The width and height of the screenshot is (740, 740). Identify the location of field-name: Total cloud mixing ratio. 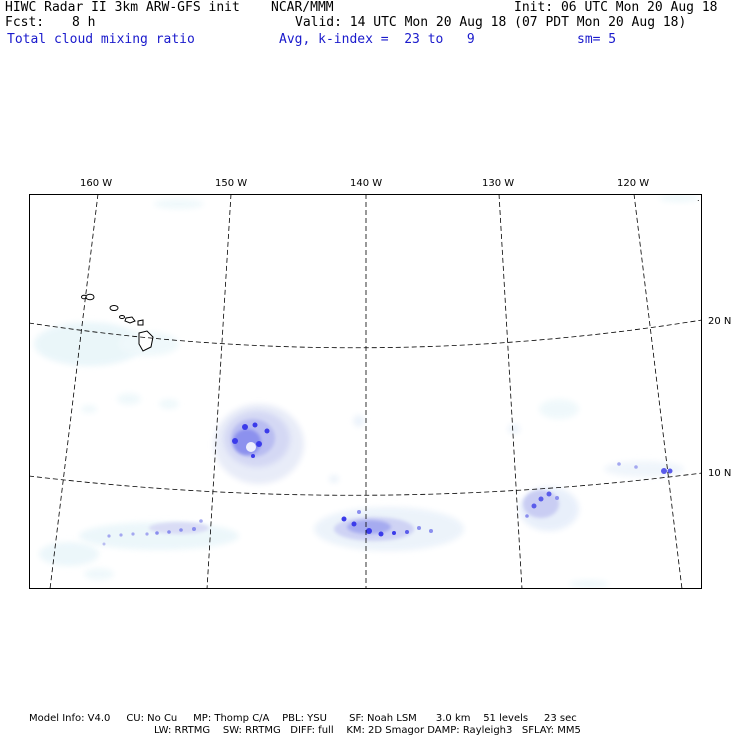
(101, 39).